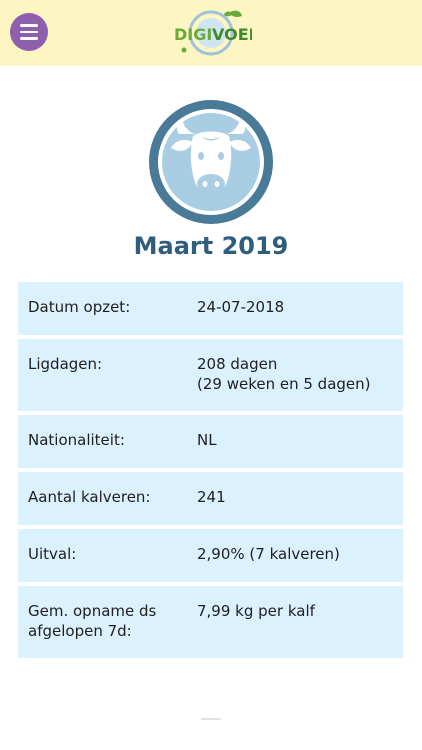 The height and width of the screenshot is (750, 422). Describe the element at coordinates (237, 364) in the screenshot. I see `info-value-line1: 208 dagen` at that location.